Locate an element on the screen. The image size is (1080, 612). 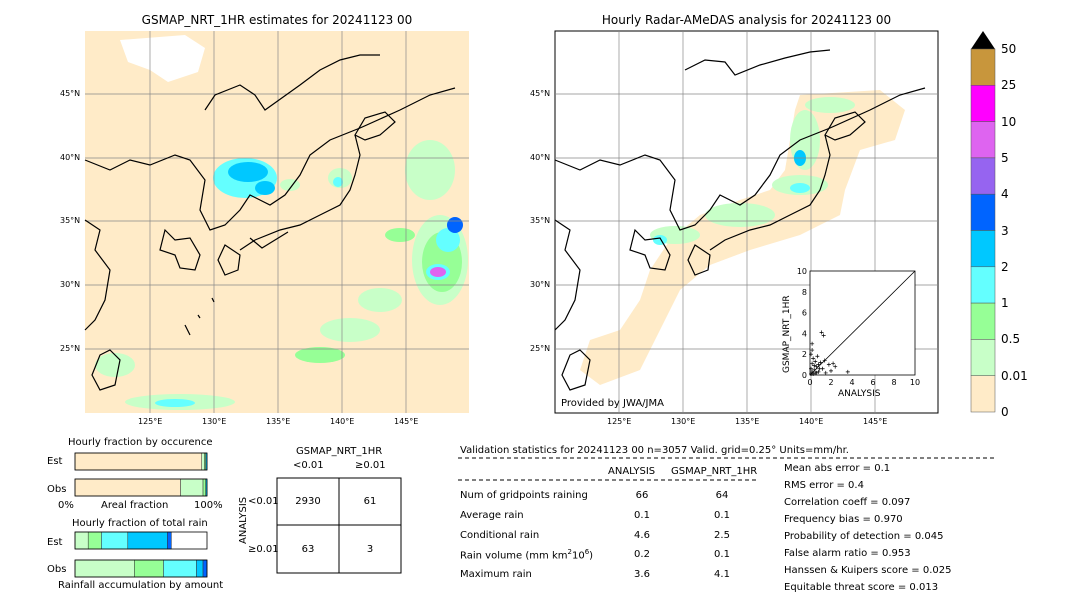
occurrence-axis-start: 0% is located at coordinates (66, 505).